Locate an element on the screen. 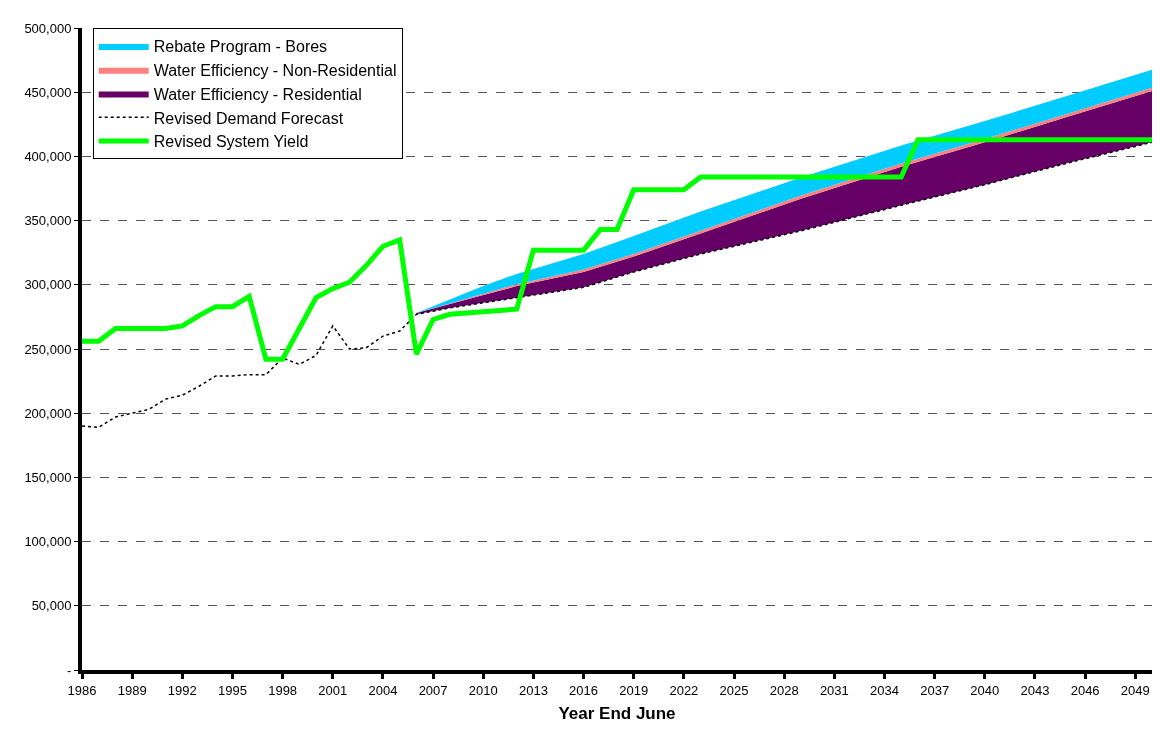 The image size is (1160, 740). y-tick-label: 150,000 is located at coordinates (48, 477).